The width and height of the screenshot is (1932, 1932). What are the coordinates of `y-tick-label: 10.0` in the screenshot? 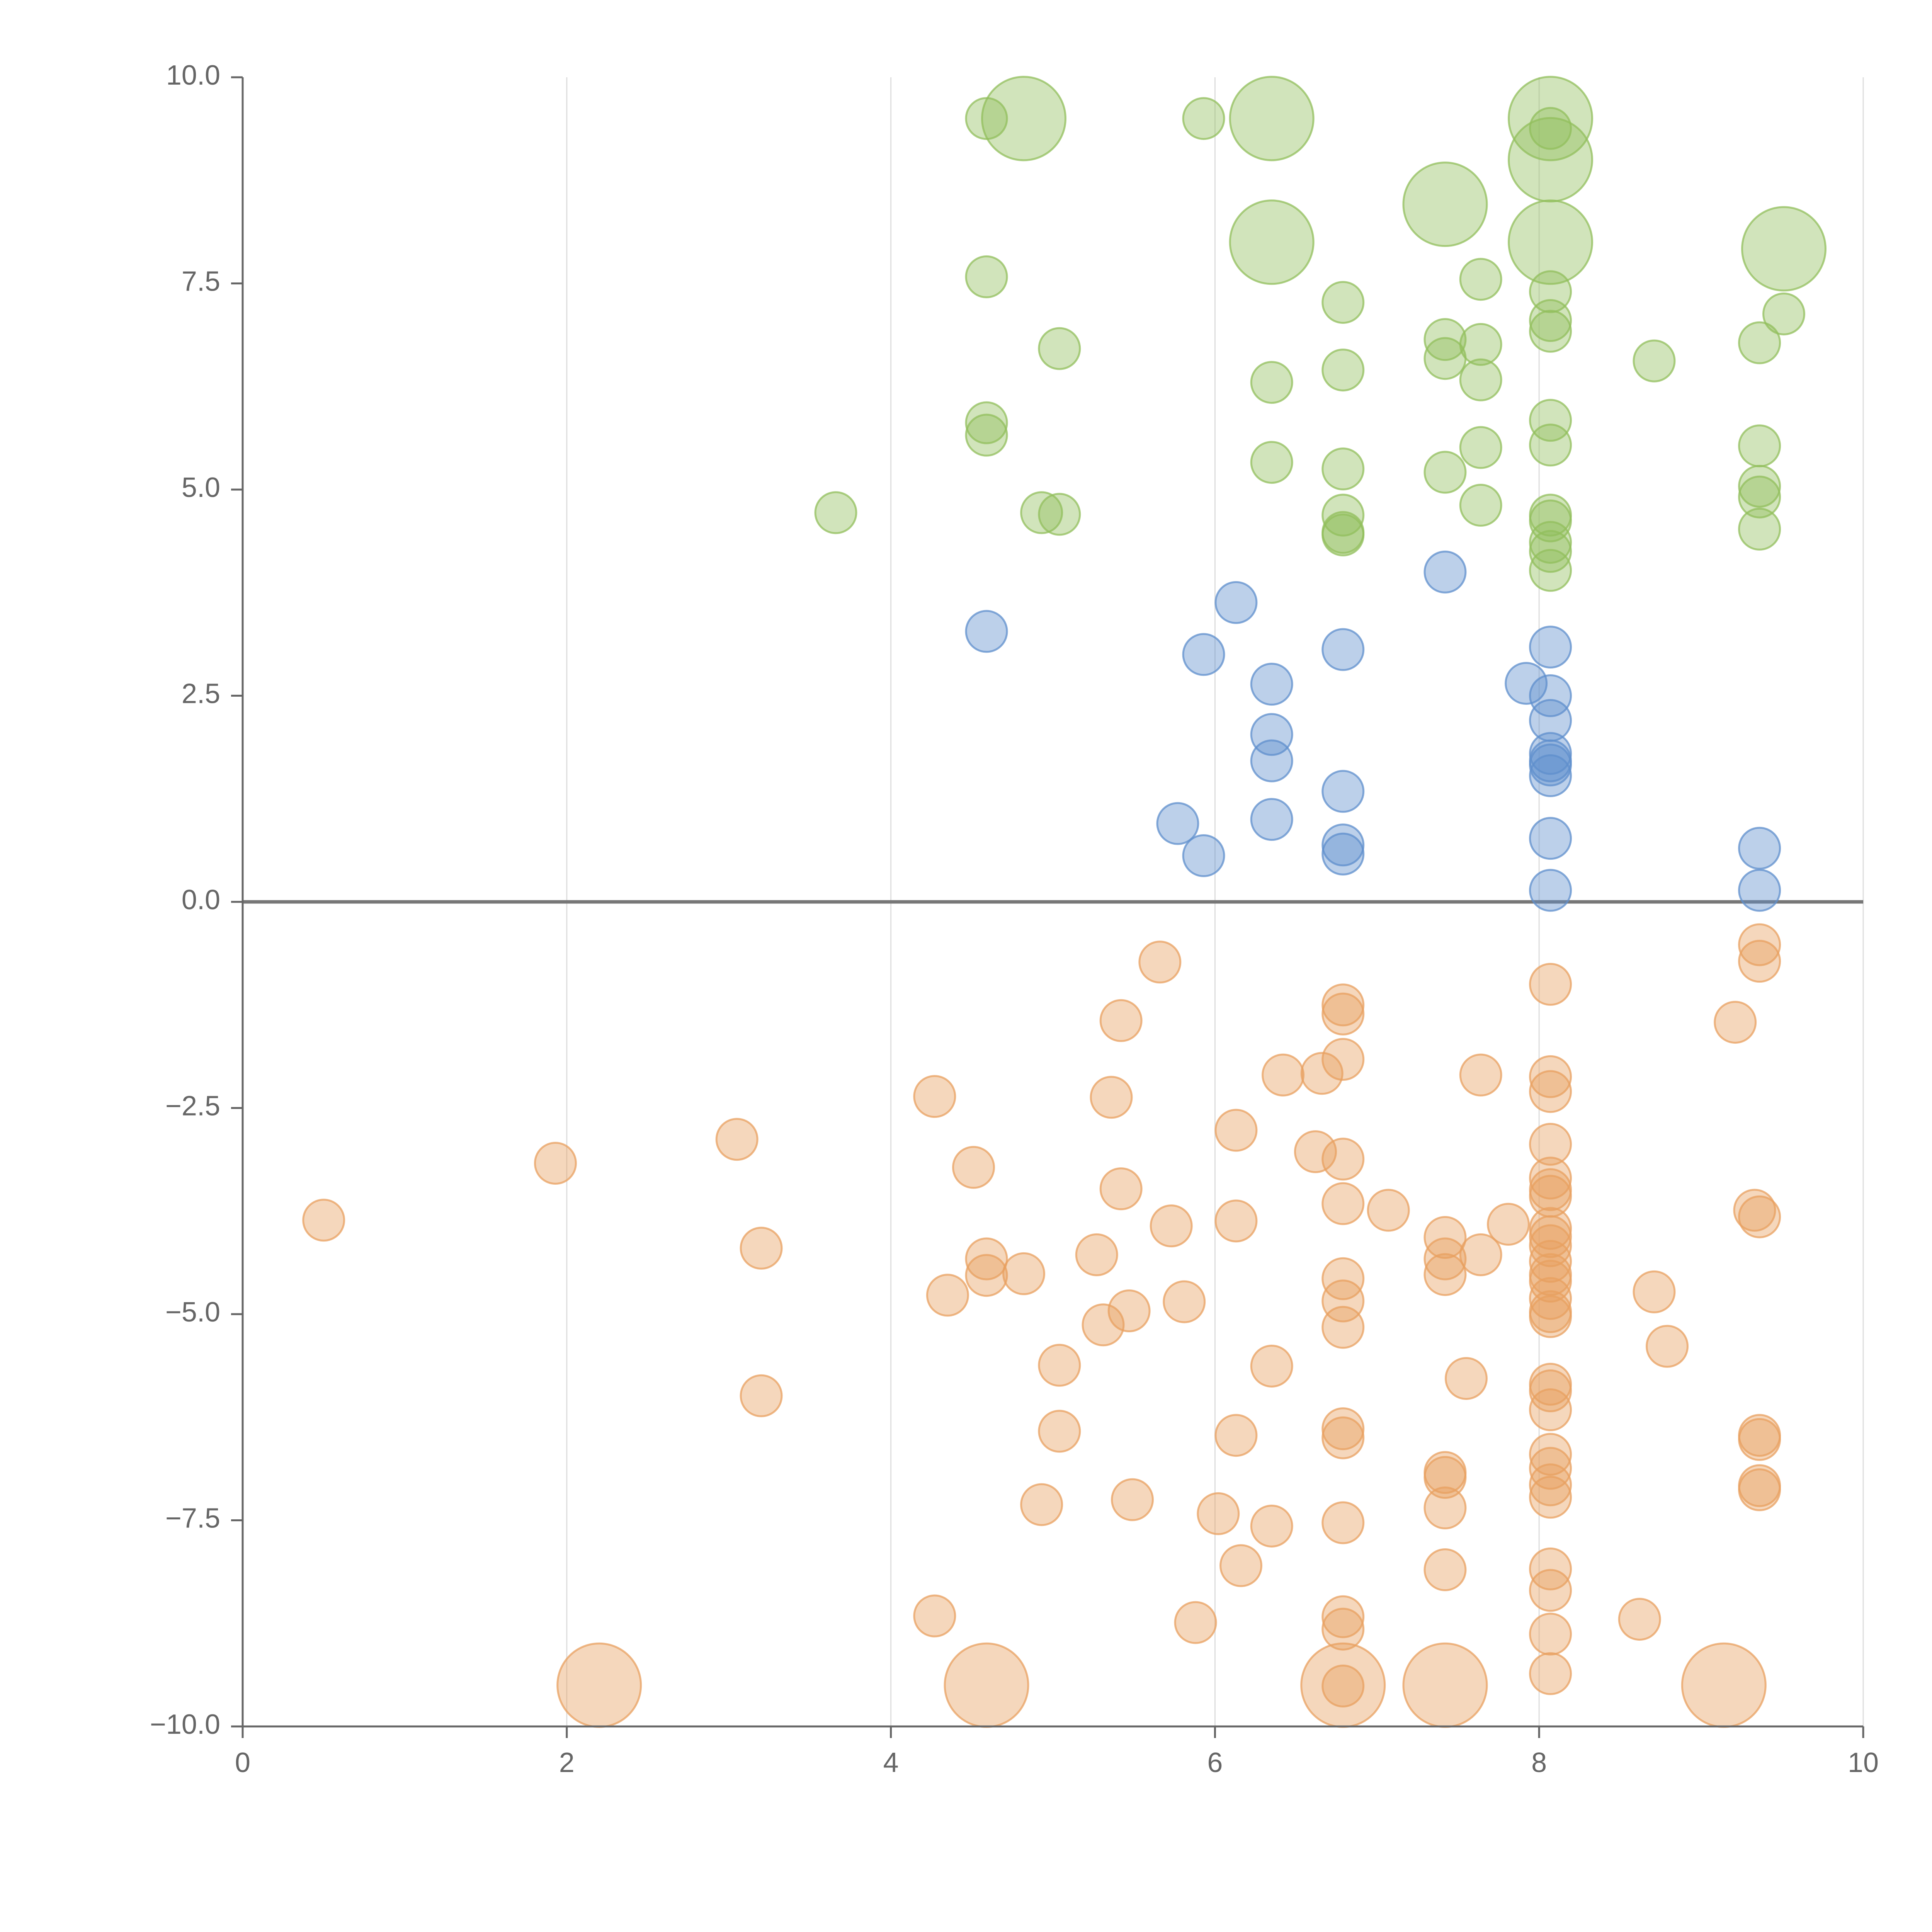 It's located at (193, 75).